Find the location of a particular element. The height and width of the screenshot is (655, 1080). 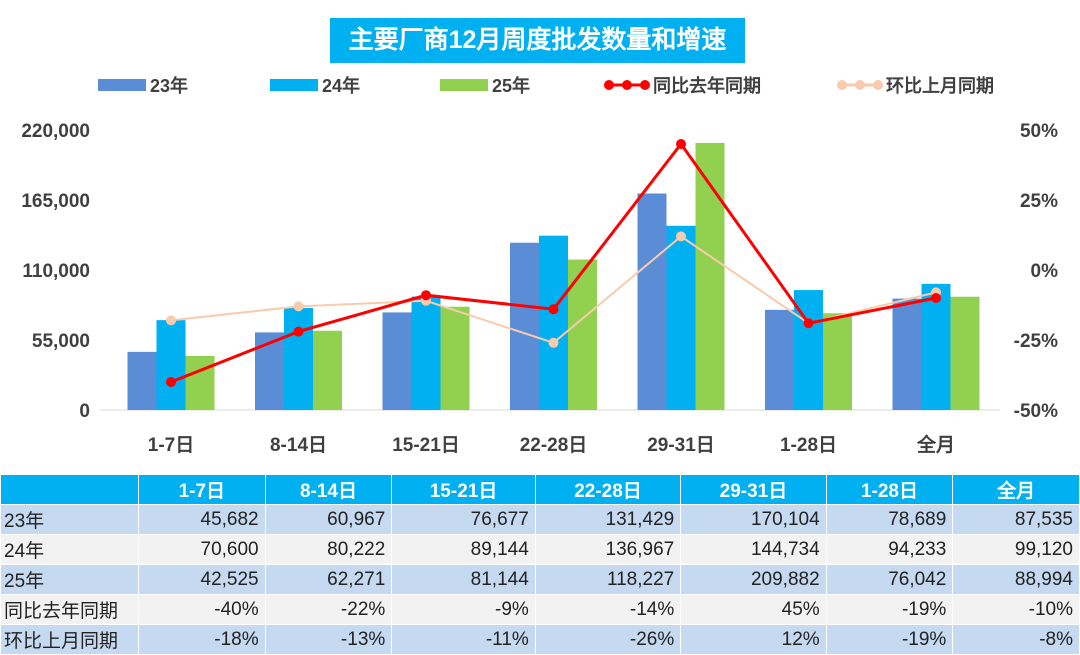

x-tick-label: 22-28日 is located at coordinates (554, 445).